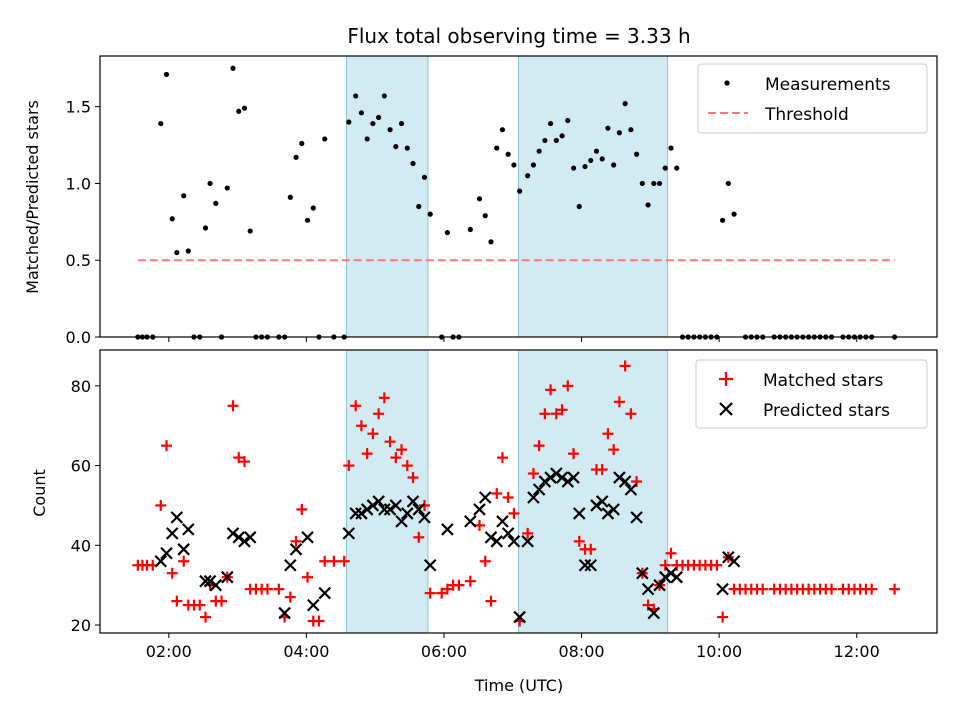 The height and width of the screenshot is (720, 960). What do you see at coordinates (518, 685) in the screenshot?
I see `x-axis-label: Time (UTC)` at bounding box center [518, 685].